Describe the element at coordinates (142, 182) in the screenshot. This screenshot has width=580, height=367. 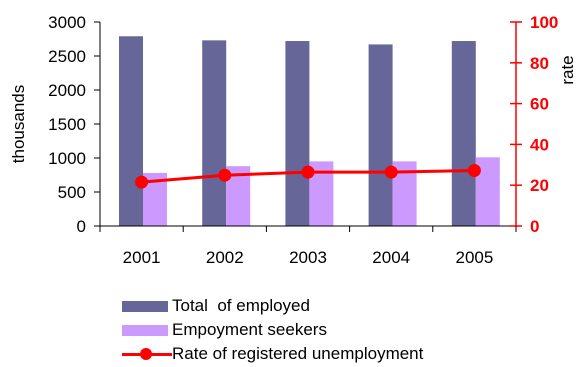
I see `point-unemployment-rate-2001` at that location.